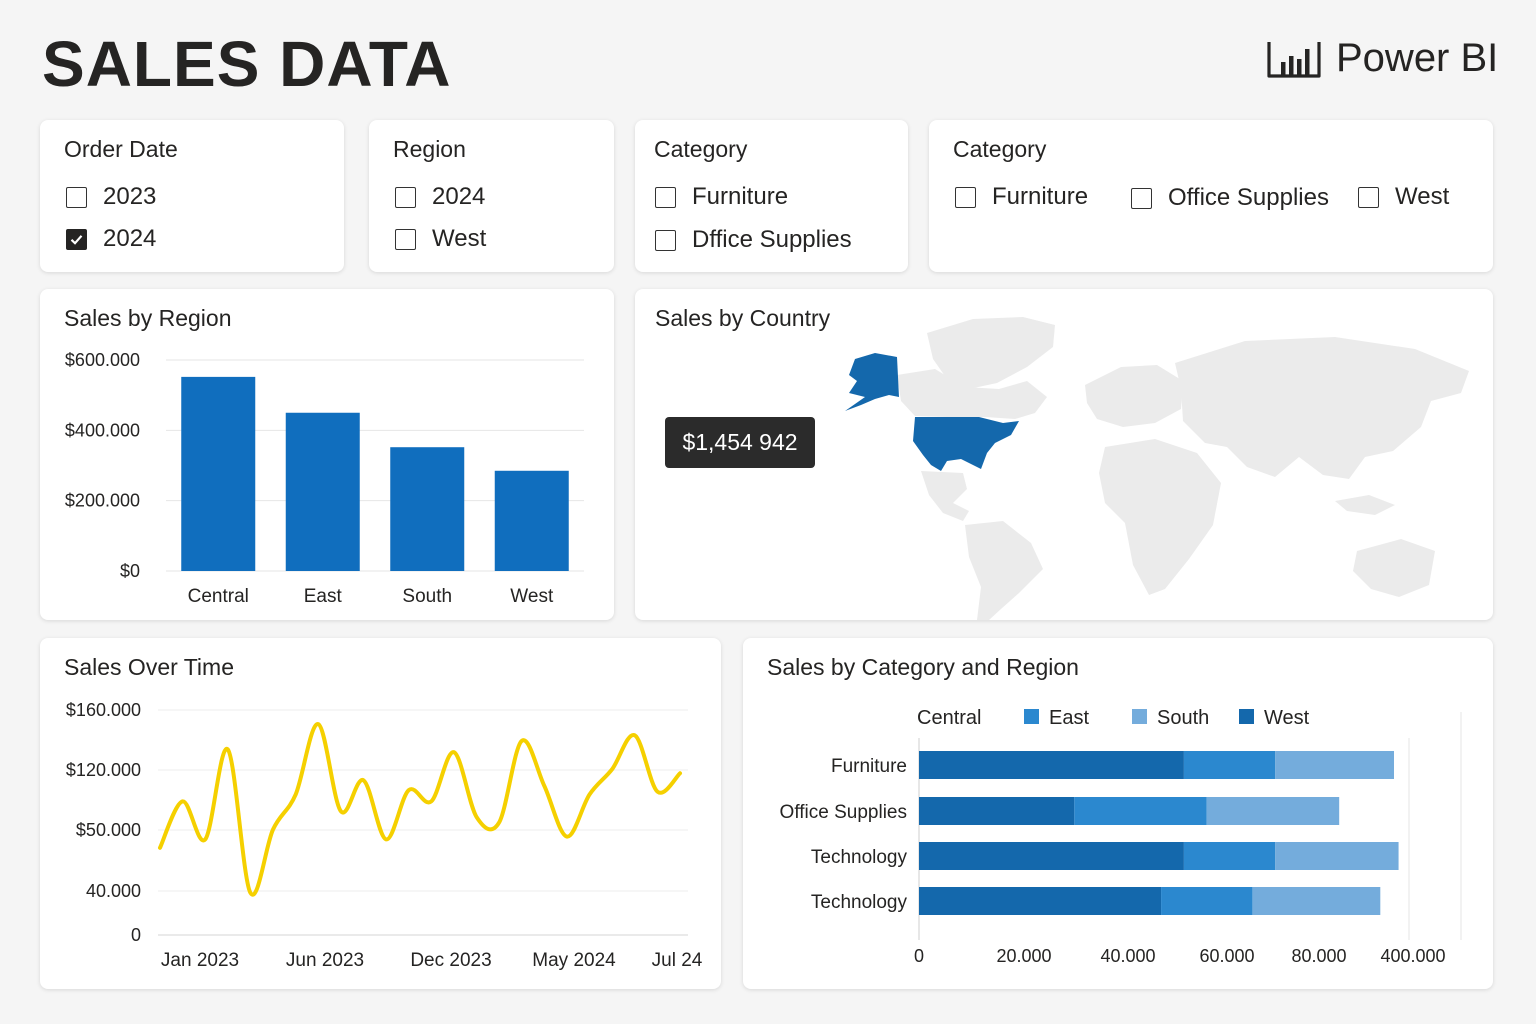  I want to click on x-axis-tick-label: 40.000, so click(1127, 956).